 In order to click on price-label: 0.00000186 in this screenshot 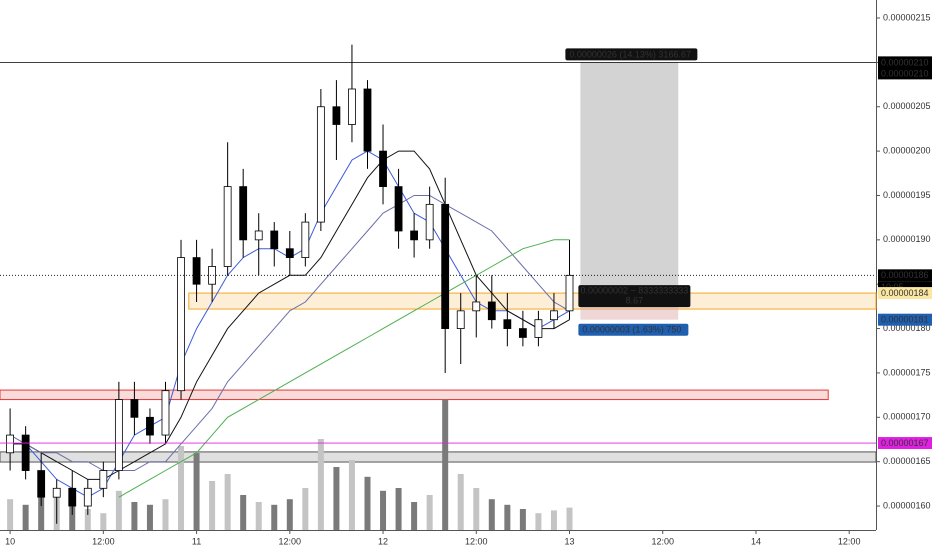, I will do `click(905, 275)`.